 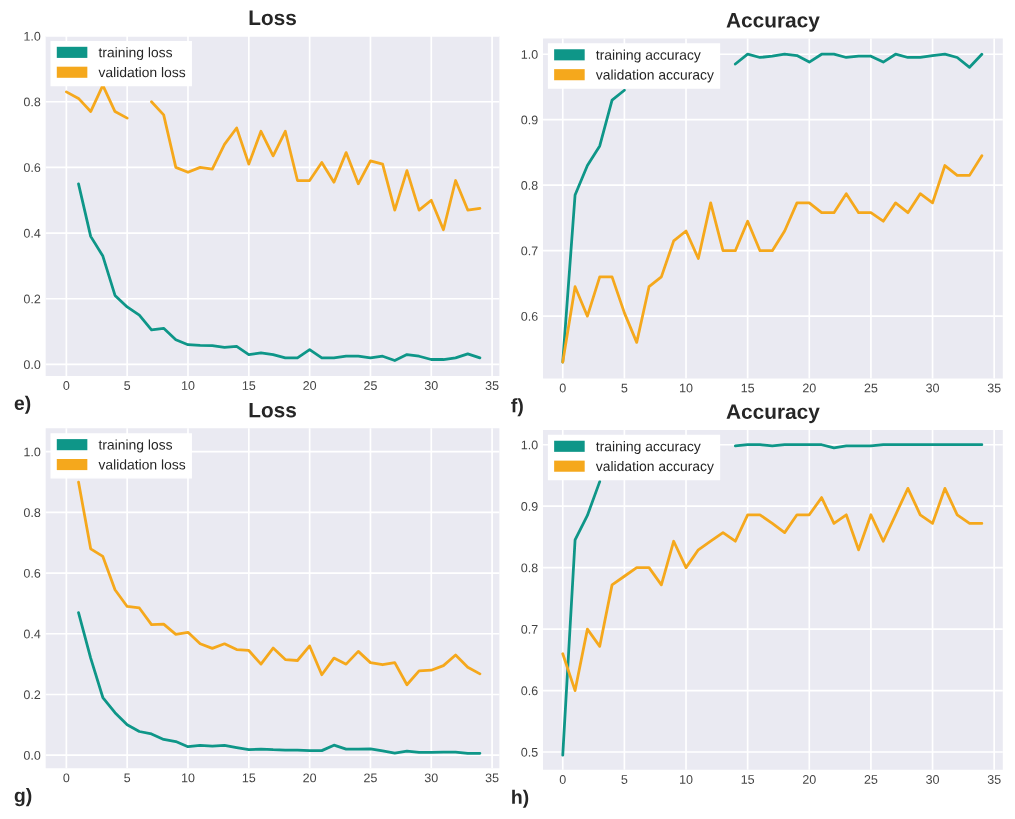 What do you see at coordinates (529, 752) in the screenshot?
I see `y-tick-label: 0.5` at bounding box center [529, 752].